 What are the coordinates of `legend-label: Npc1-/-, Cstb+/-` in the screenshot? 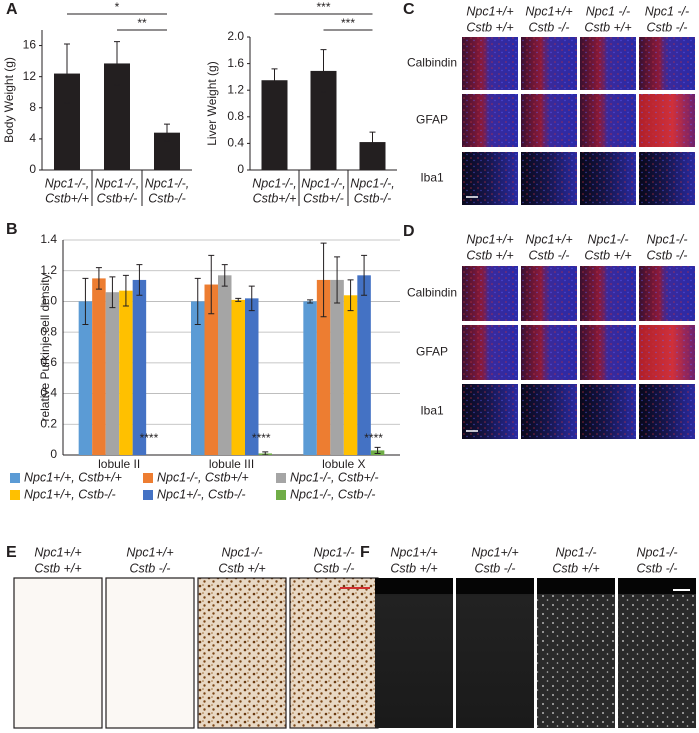 It's located at (334, 477).